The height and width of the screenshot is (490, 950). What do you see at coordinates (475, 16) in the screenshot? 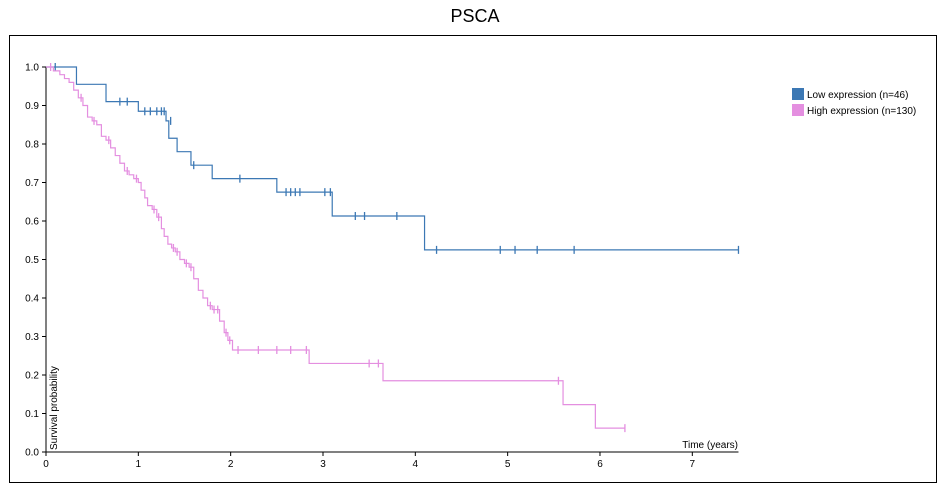
I see `chart-title: PSCA` at bounding box center [475, 16].